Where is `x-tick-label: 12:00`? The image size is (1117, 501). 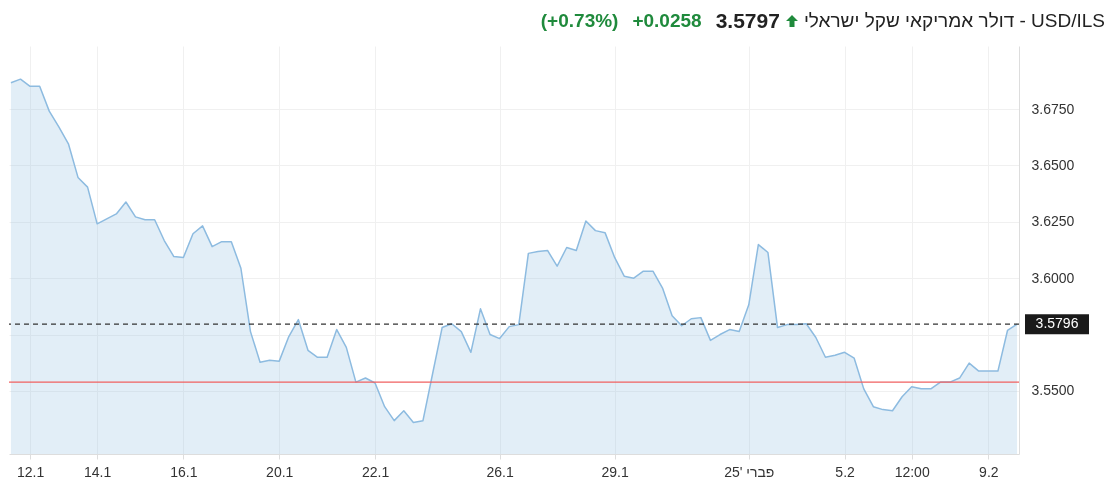
x-tick-label: 12:00 is located at coordinates (912, 471).